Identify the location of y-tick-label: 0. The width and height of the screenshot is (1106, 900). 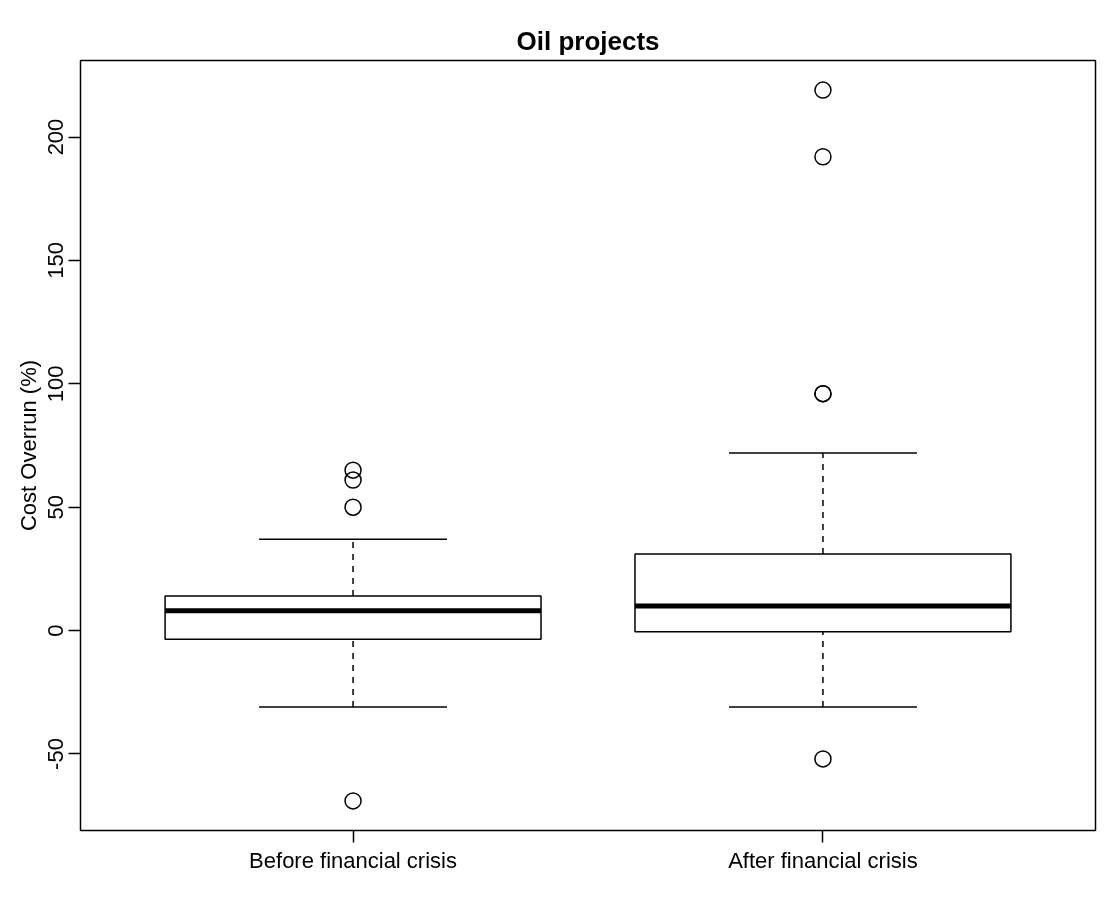
(56, 630).